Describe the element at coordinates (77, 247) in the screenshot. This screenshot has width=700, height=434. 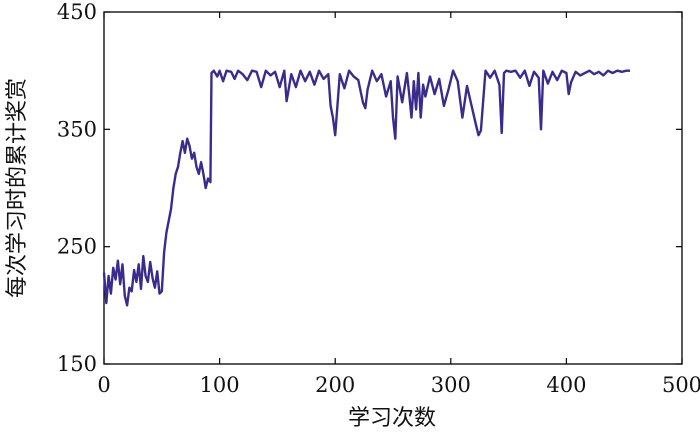
I see `y-tick-label: 250` at that location.